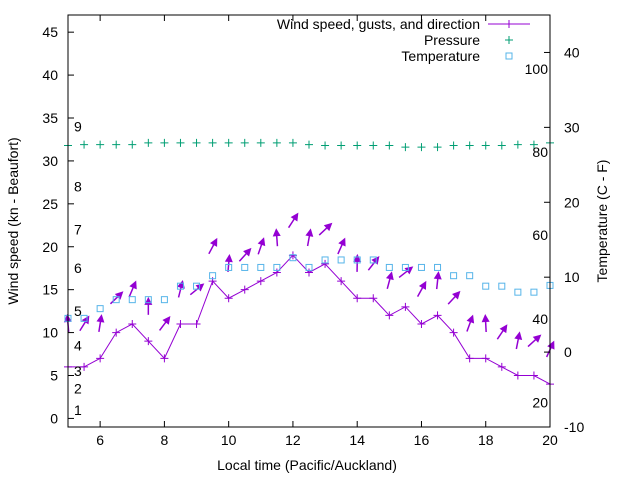 Image resolution: width=640 pixels, height=480 pixels. I want to click on fahrenheit-label: 60, so click(540, 235).